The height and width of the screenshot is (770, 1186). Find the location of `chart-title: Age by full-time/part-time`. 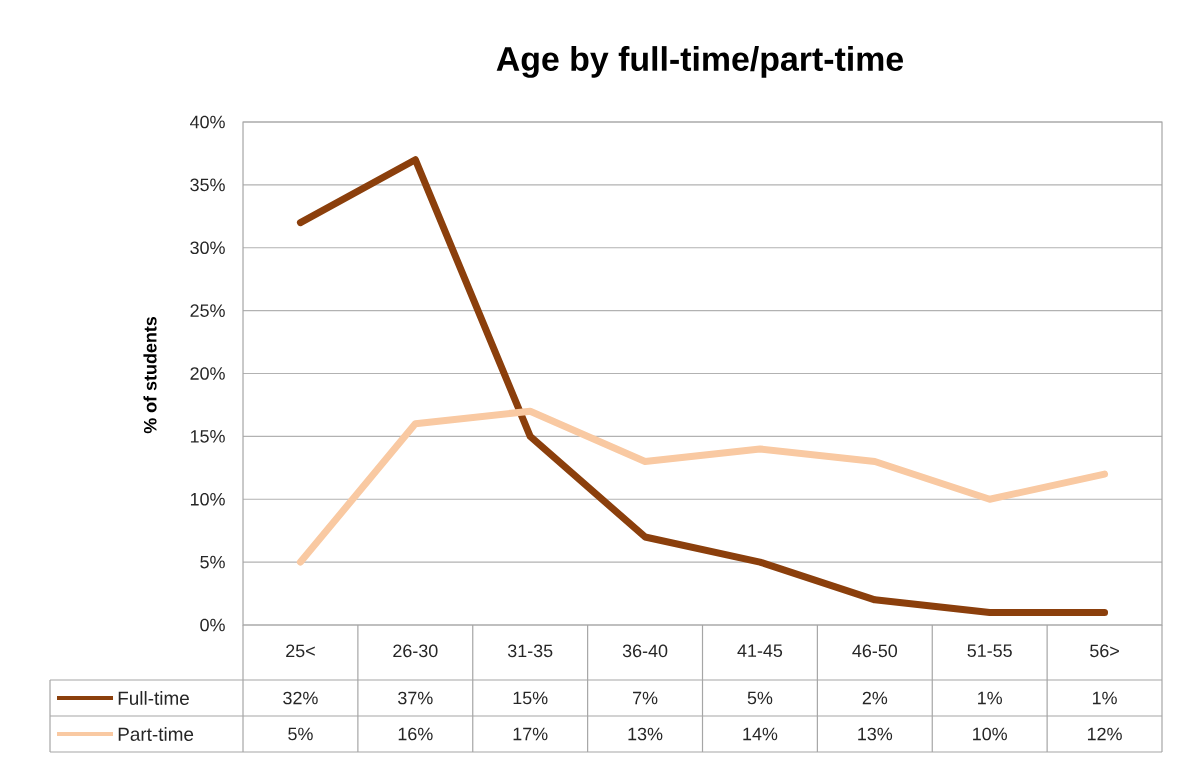

chart-title: Age by full-time/part-time is located at coordinates (700, 62).